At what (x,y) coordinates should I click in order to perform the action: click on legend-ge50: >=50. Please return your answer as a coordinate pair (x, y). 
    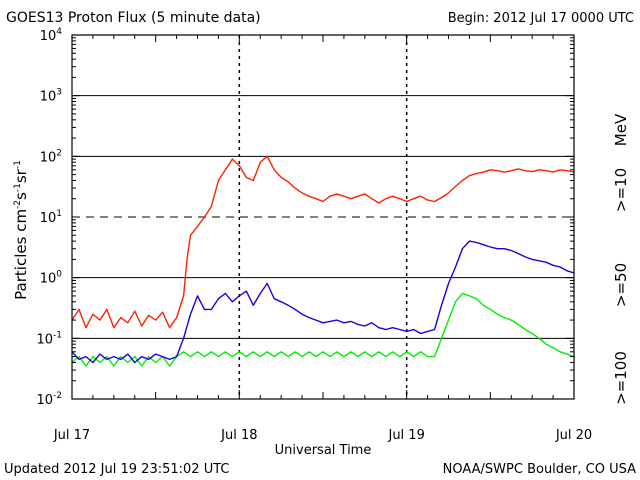
    Looking at the image, I should click on (621, 285).